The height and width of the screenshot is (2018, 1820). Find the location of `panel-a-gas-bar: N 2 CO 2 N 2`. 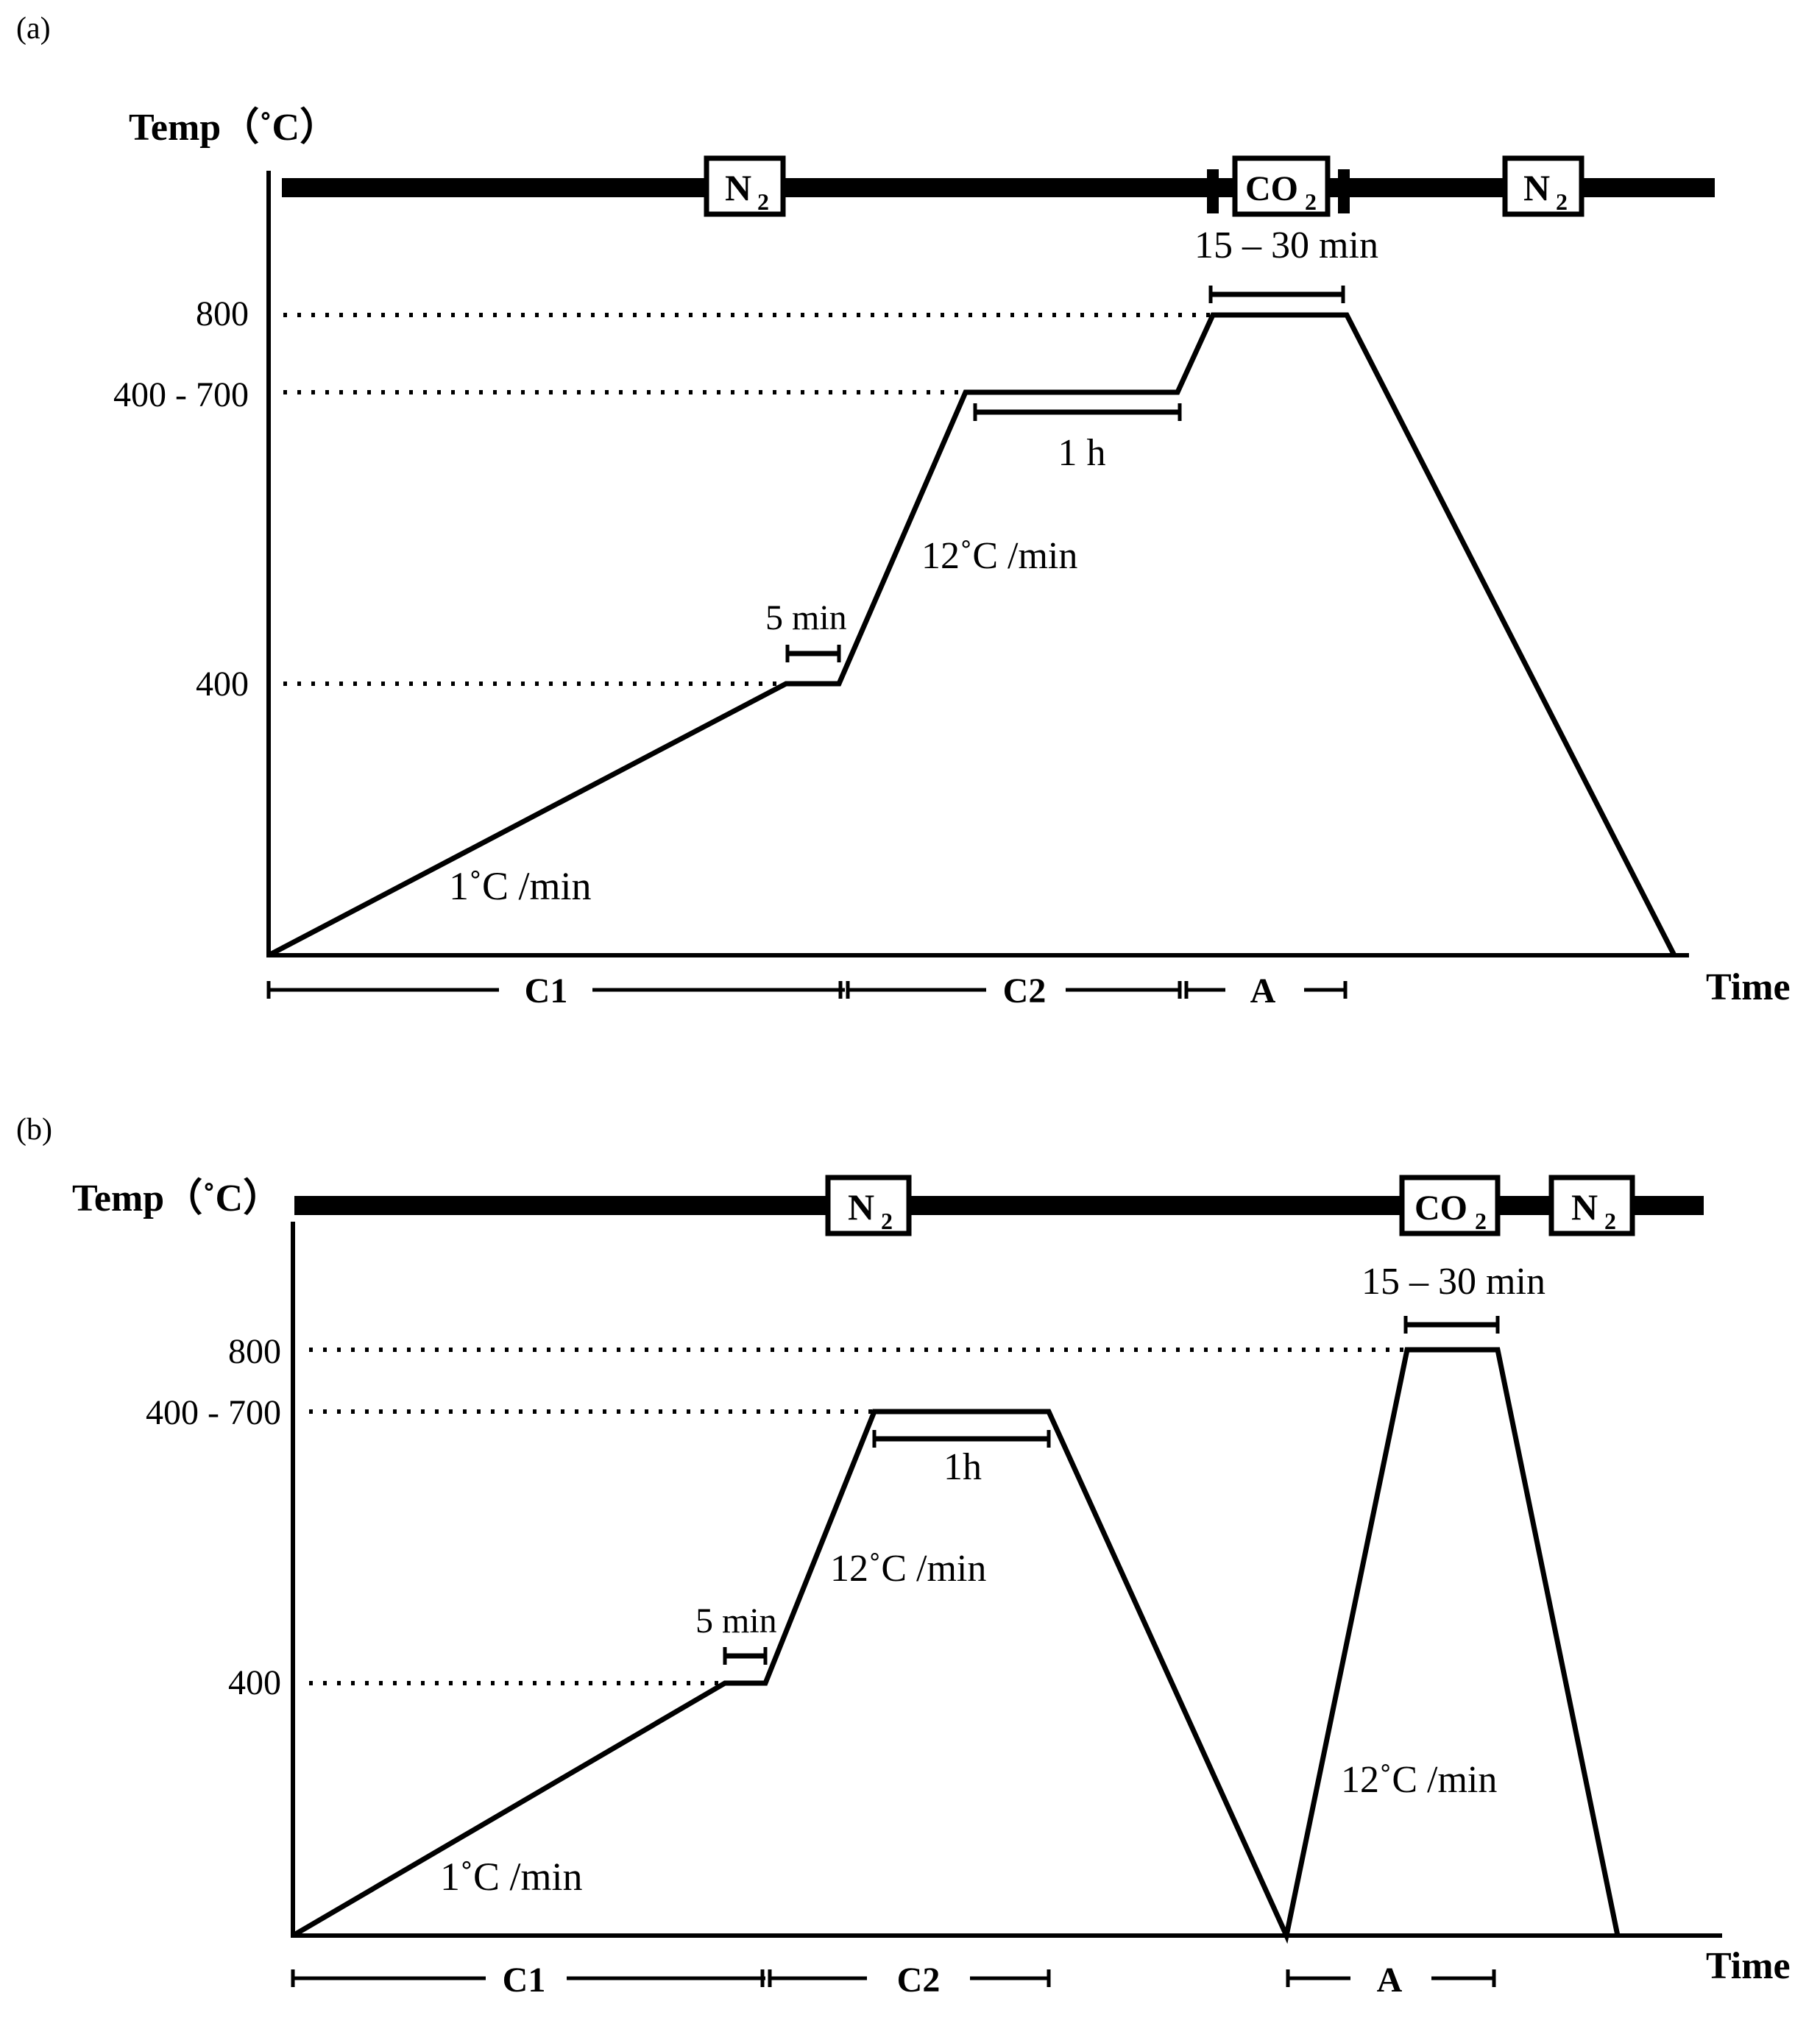

panel-a-gas-bar: N 2 CO 2 N 2 is located at coordinates (998, 186).